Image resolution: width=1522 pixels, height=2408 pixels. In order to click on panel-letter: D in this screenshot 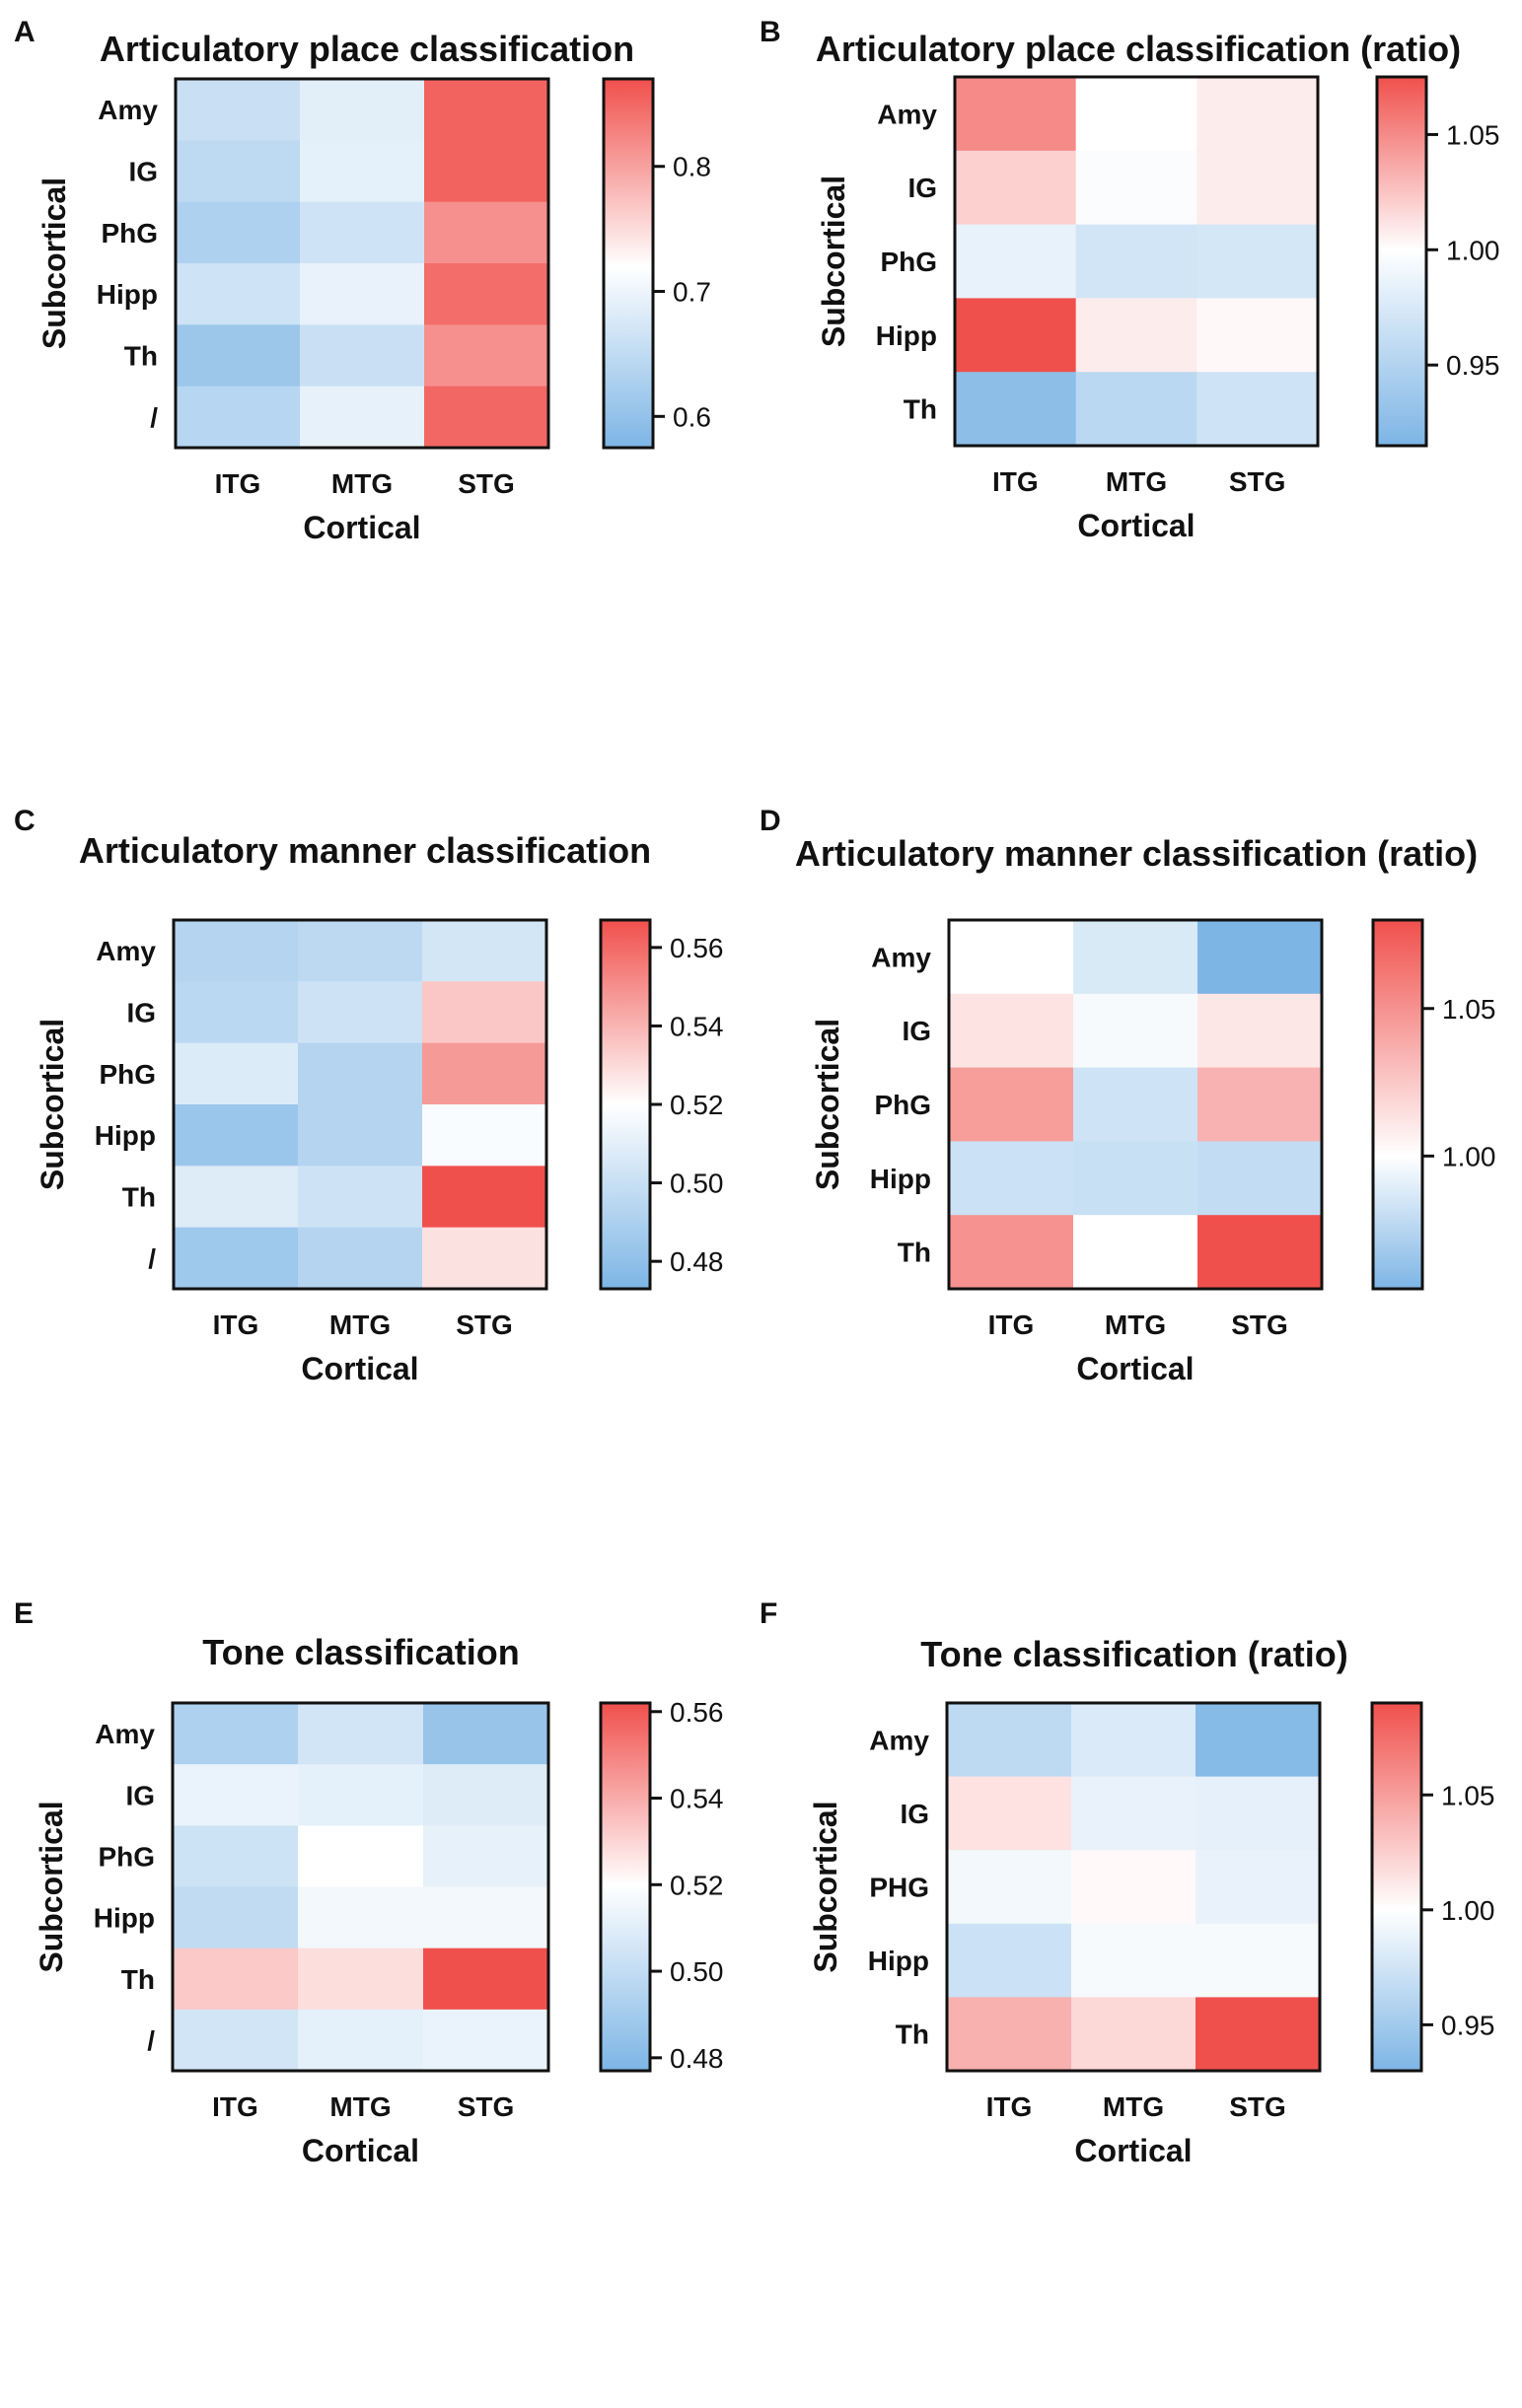, I will do `click(771, 821)`.